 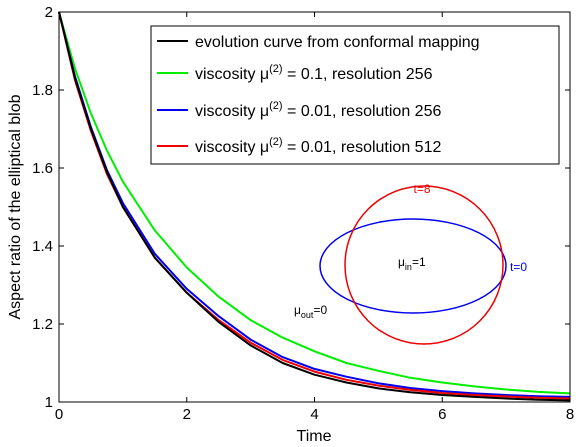 What do you see at coordinates (337, 42) in the screenshot?
I see `legend-label-conformal: evolution curve from conformal mapping` at bounding box center [337, 42].